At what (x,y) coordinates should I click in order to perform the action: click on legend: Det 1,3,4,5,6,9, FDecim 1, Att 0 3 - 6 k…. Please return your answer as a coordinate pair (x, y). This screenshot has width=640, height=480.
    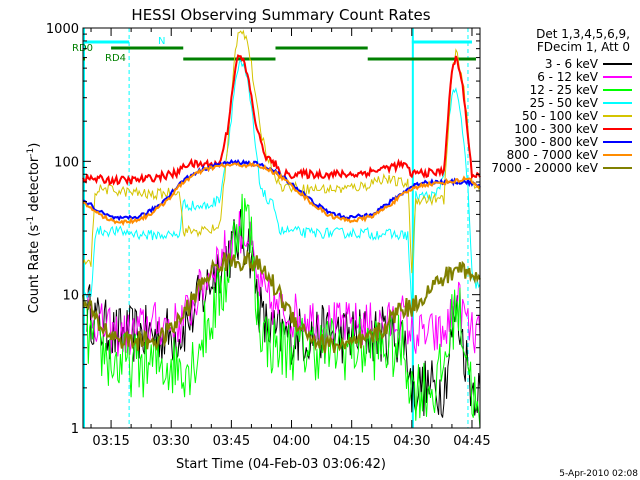
    Looking at the image, I should click on (561, 101).